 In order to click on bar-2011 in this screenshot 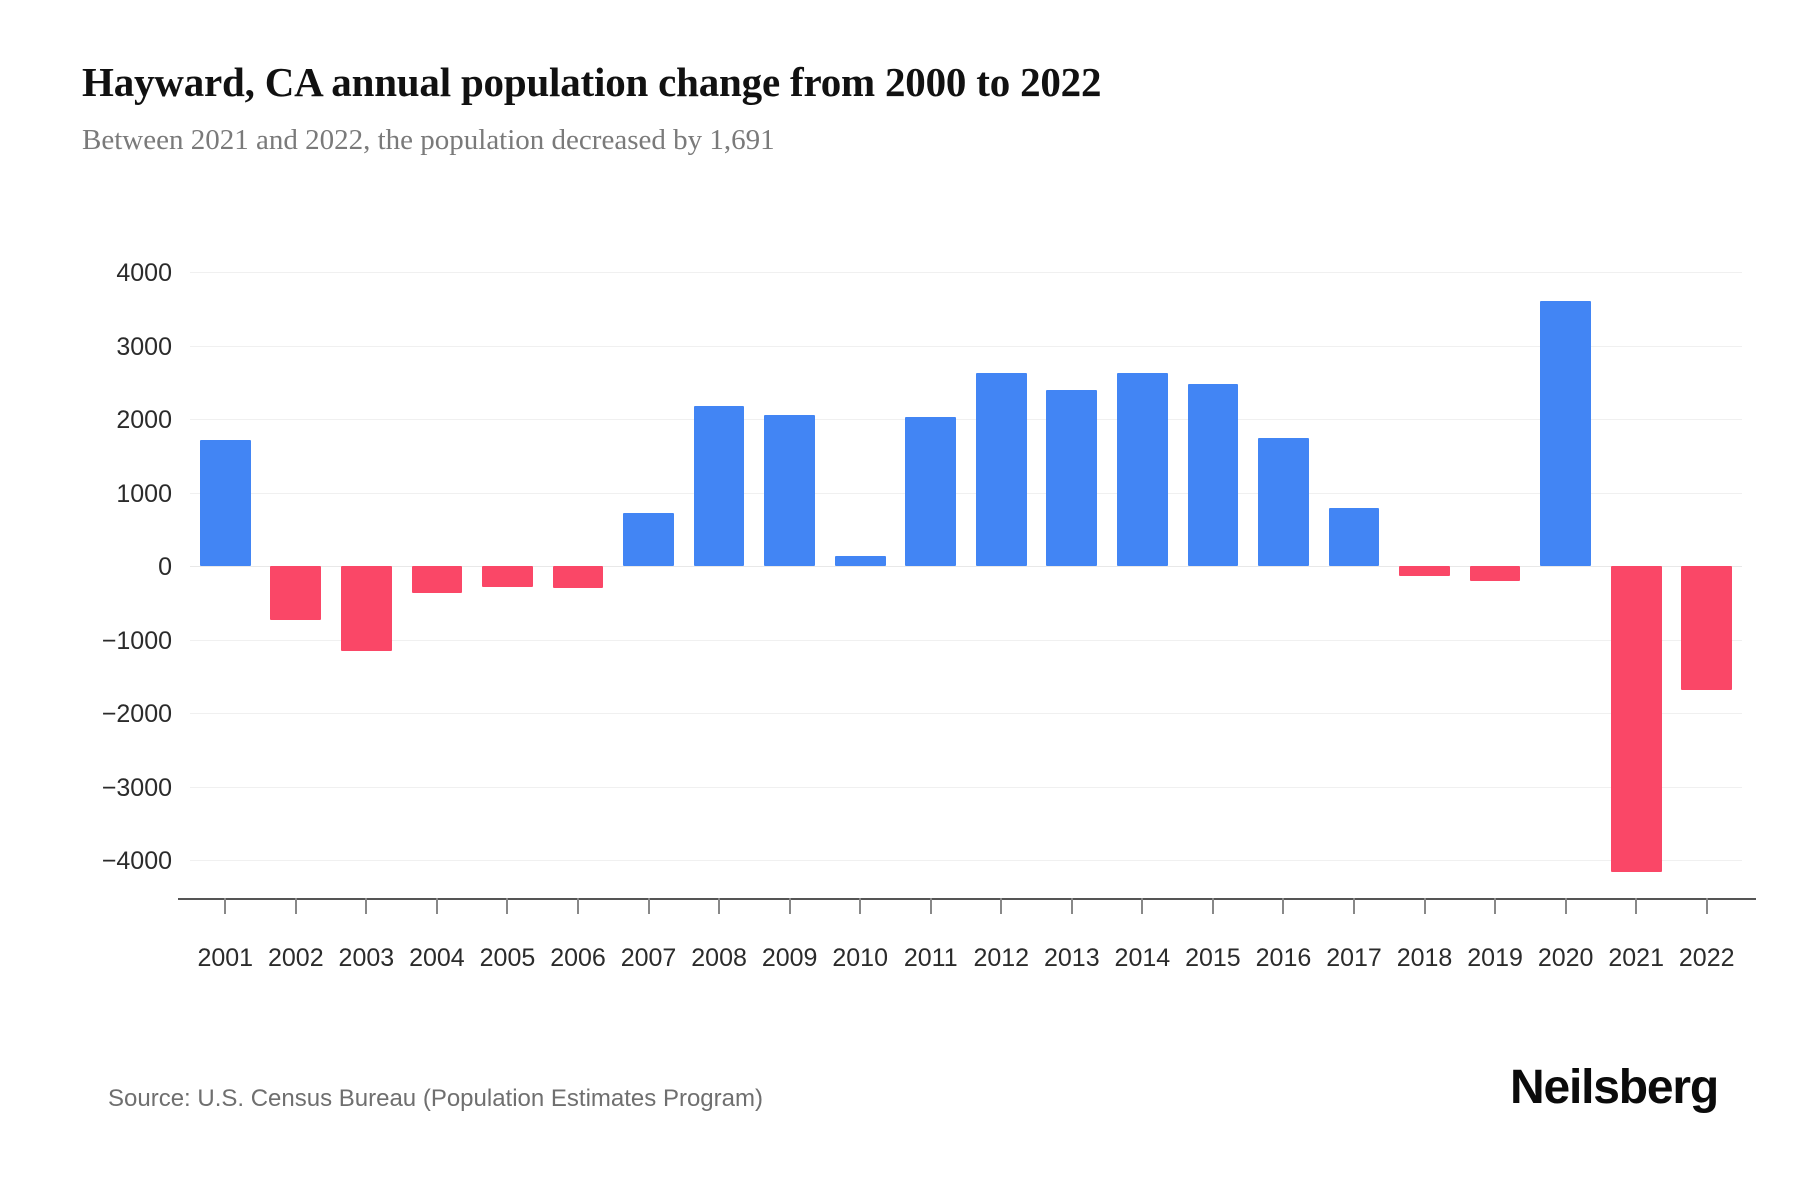, I will do `click(931, 491)`.